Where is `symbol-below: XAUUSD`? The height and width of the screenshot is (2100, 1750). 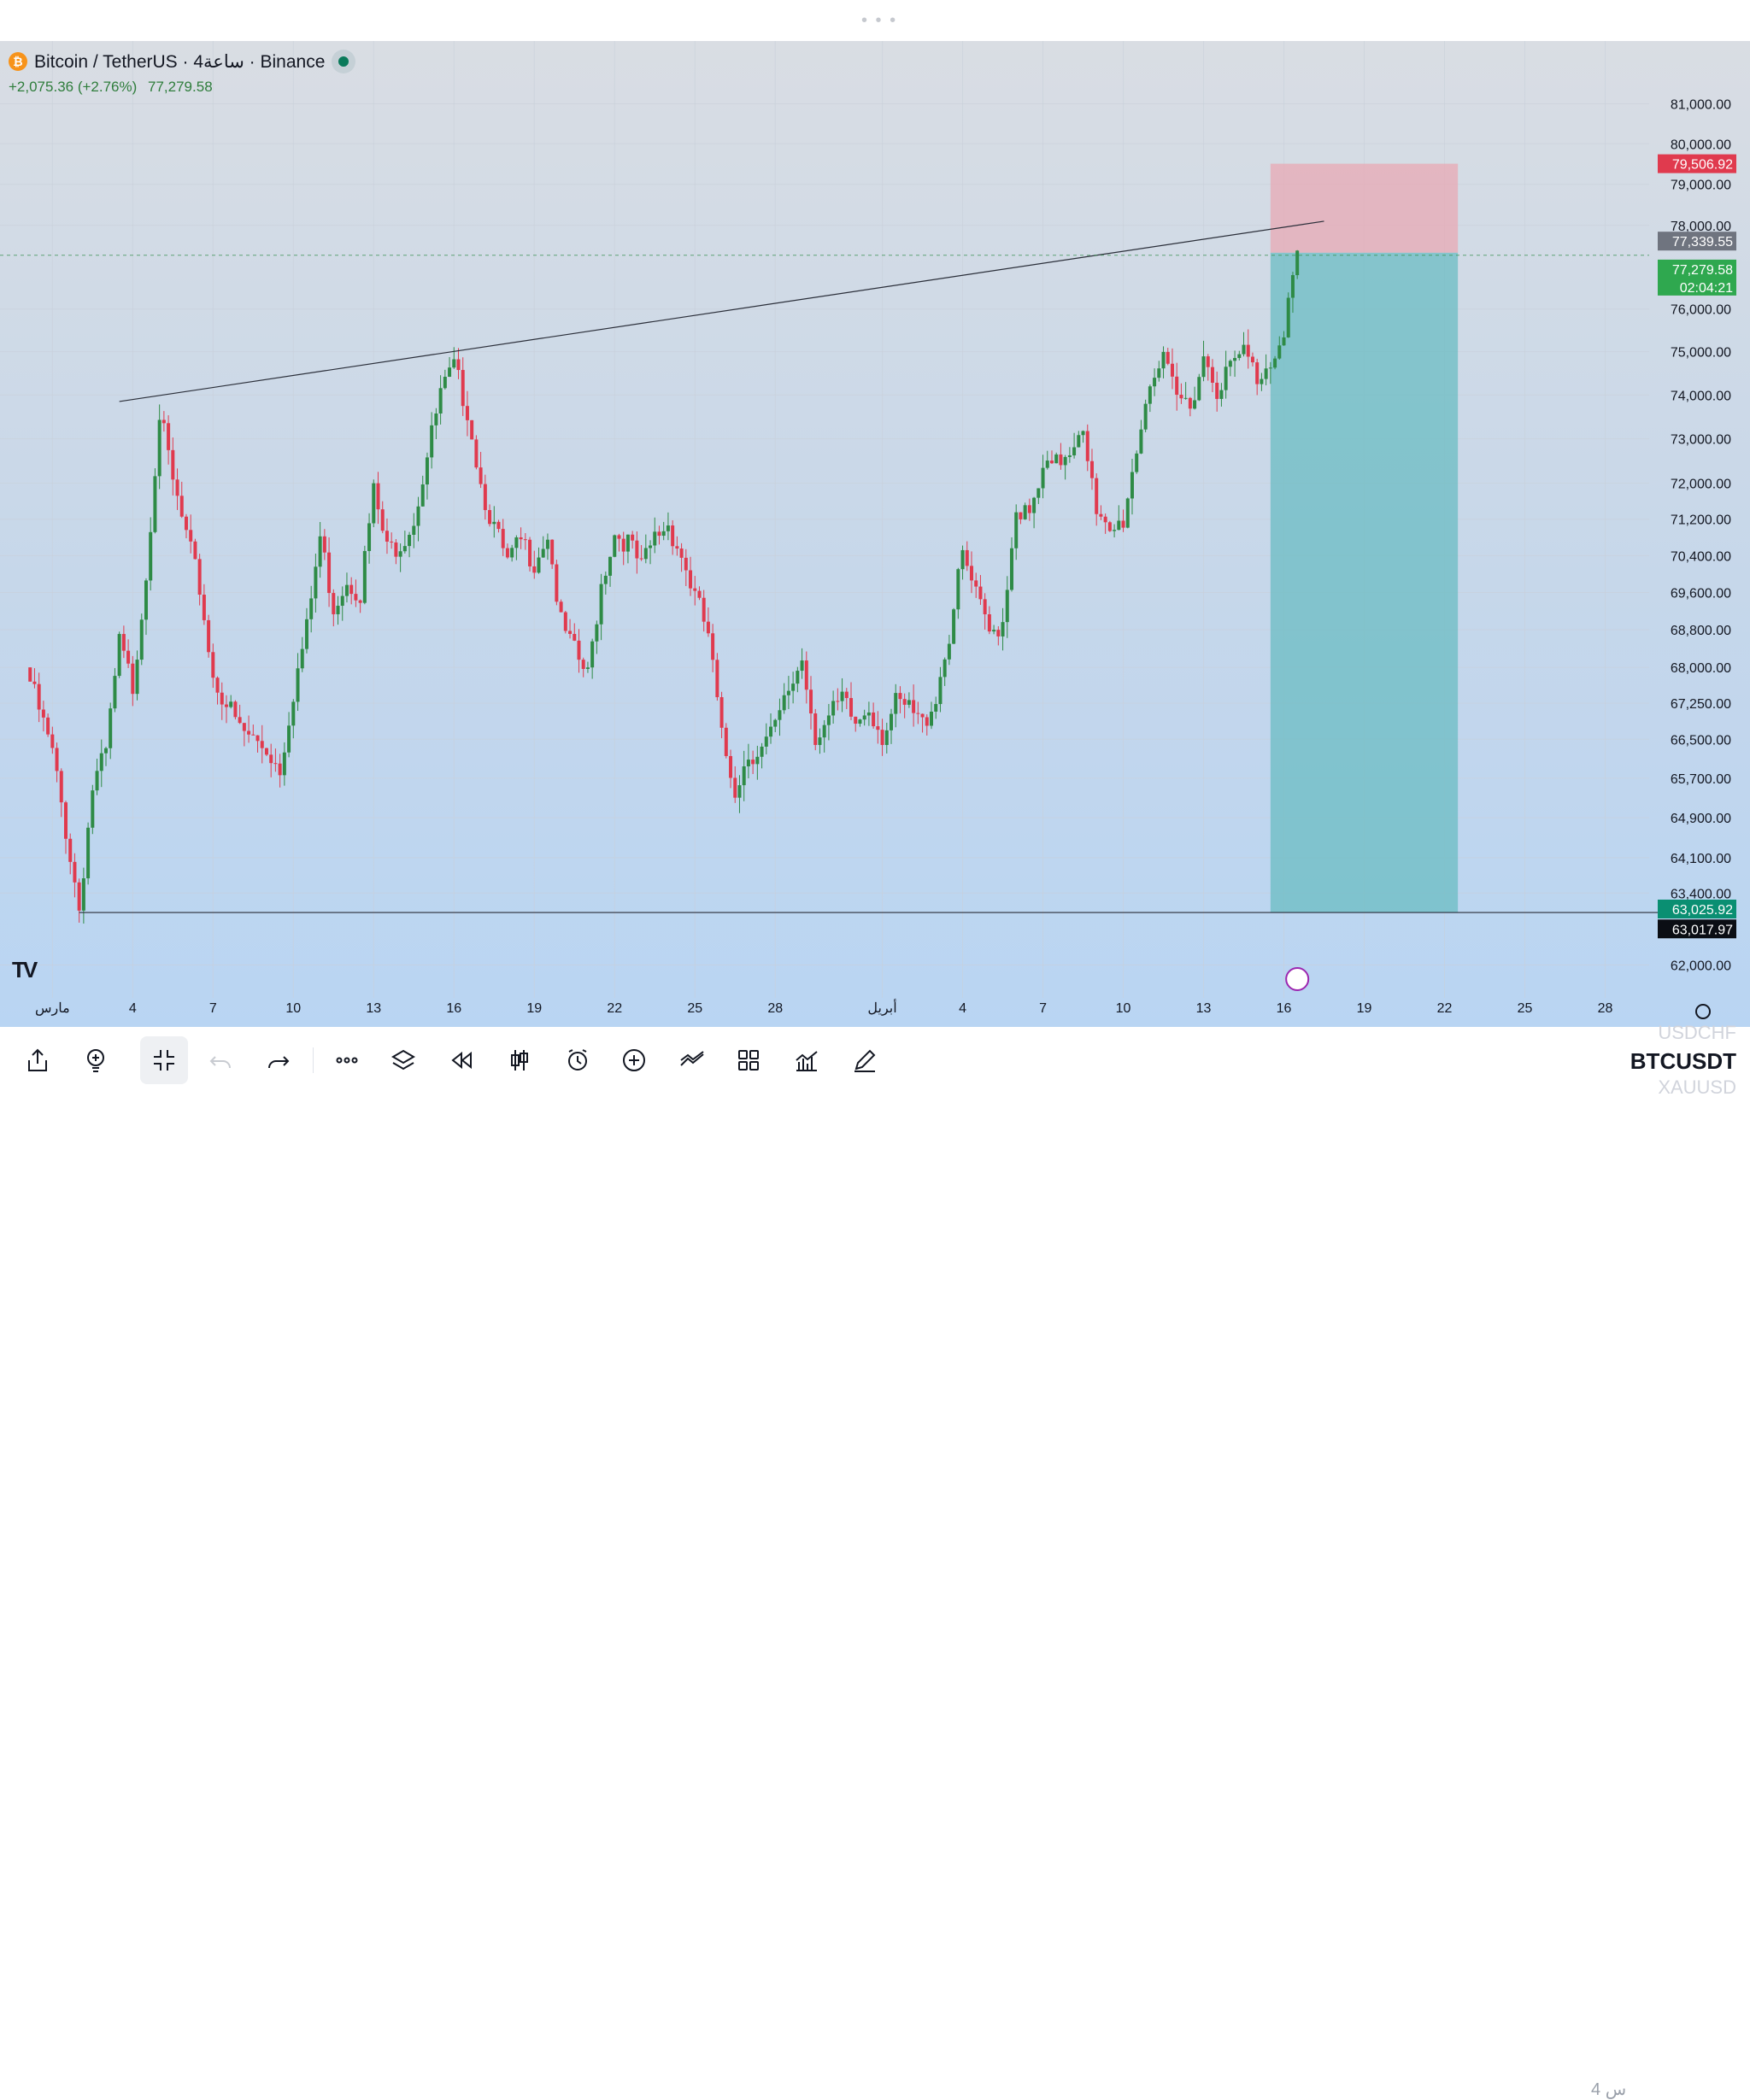
symbol-below: XAUUSD is located at coordinates (1697, 1087).